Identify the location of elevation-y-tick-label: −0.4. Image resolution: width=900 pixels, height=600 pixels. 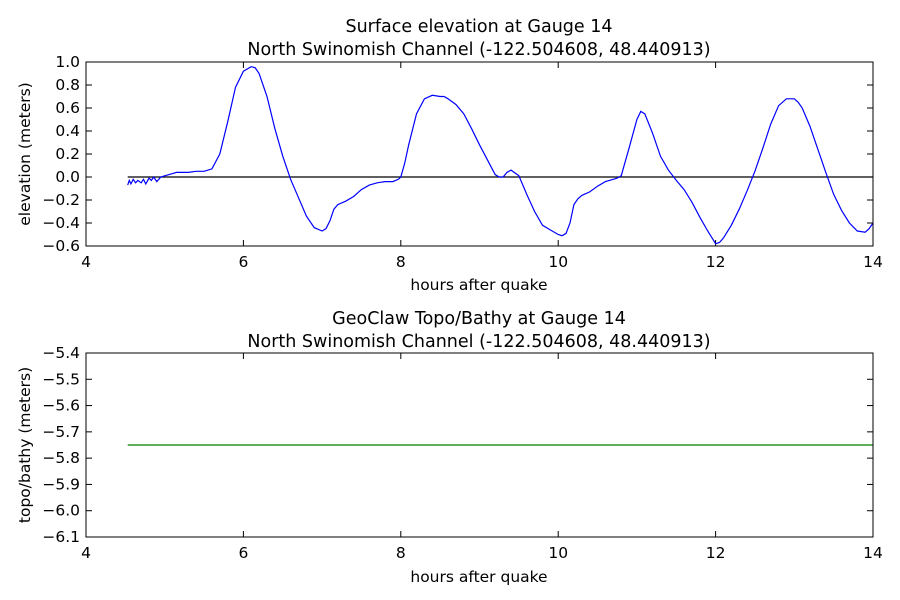
(61, 223).